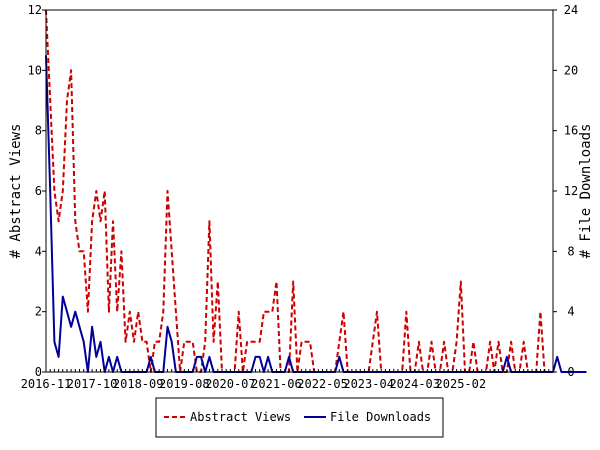  Describe the element at coordinates (38, 131) in the screenshot. I see `left-axis-tick-label: 8` at that location.